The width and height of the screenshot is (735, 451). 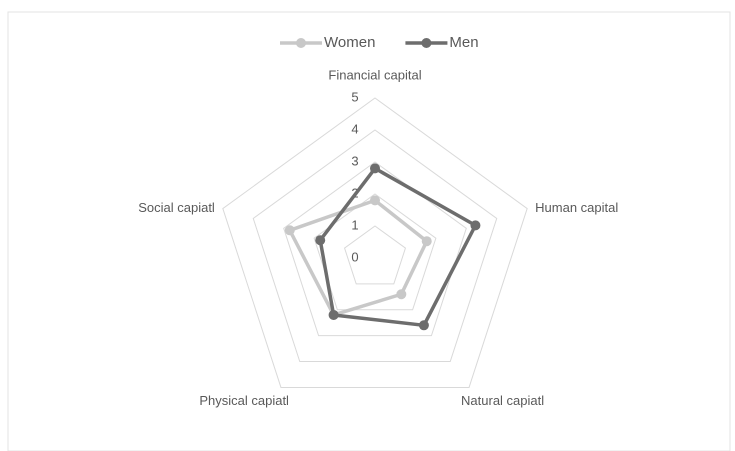 What do you see at coordinates (244, 400) in the screenshot?
I see `category-label: Physical capiatl` at bounding box center [244, 400].